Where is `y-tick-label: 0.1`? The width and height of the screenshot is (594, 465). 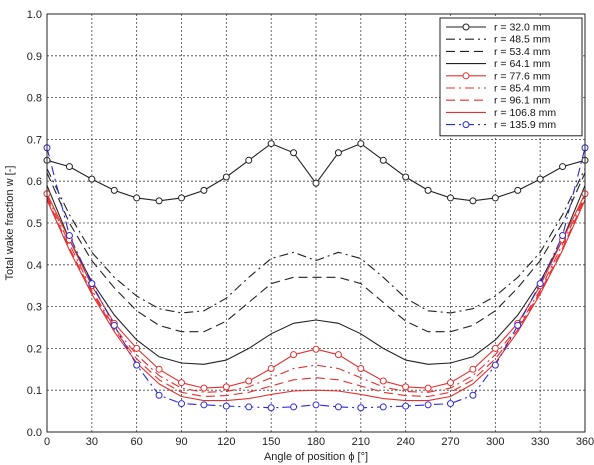 y-tick-label: 0.1 is located at coordinates (34, 391).